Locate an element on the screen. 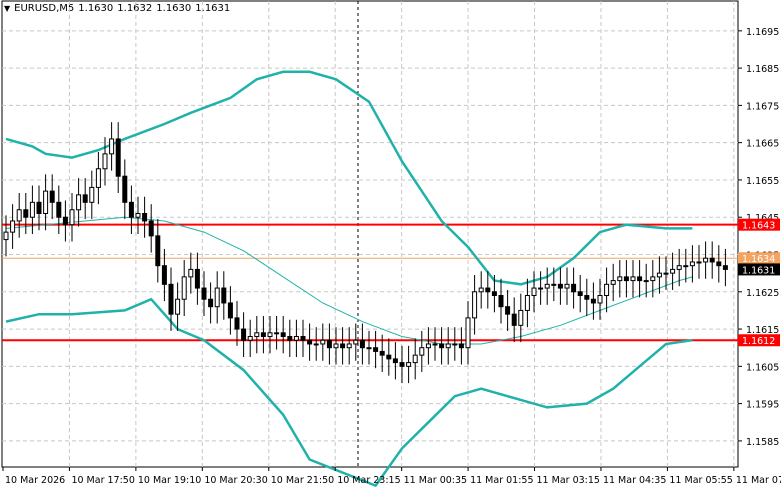  x-tick-label: 11 Mar 01:55 is located at coordinates (501, 480).